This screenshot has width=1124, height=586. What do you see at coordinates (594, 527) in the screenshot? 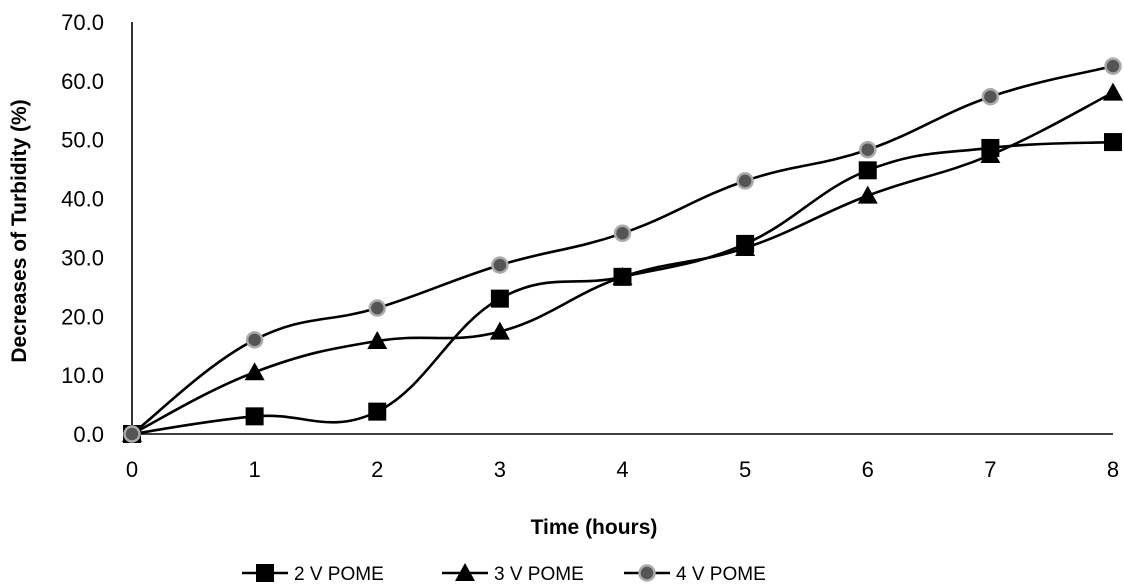
I see `x-axis-title: Time (hours)` at bounding box center [594, 527].